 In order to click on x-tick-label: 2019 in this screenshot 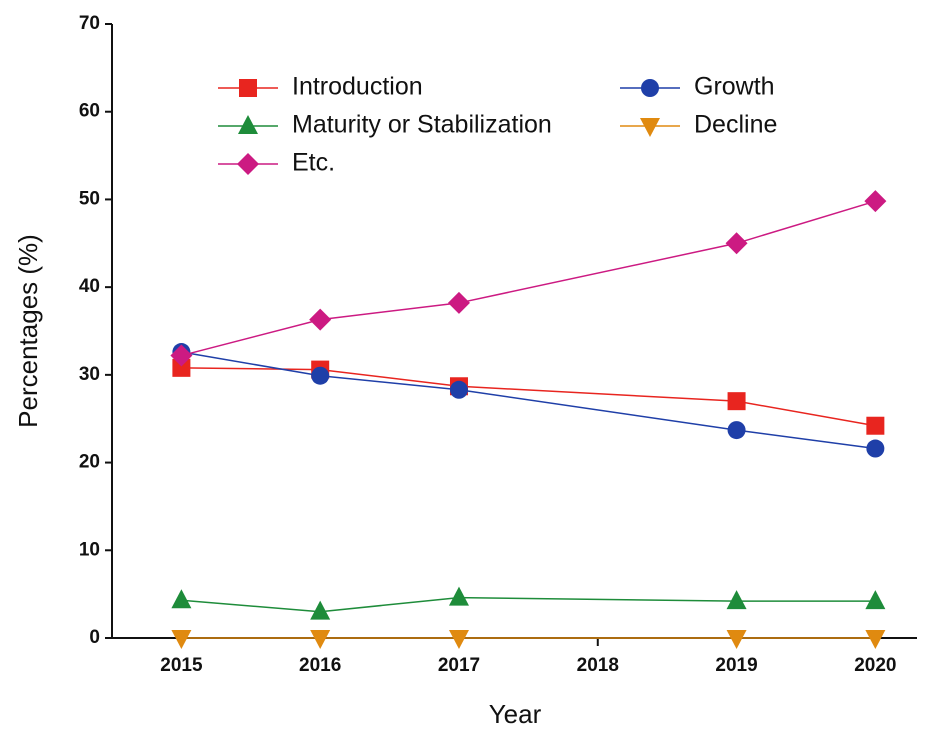, I will do `click(736, 665)`.